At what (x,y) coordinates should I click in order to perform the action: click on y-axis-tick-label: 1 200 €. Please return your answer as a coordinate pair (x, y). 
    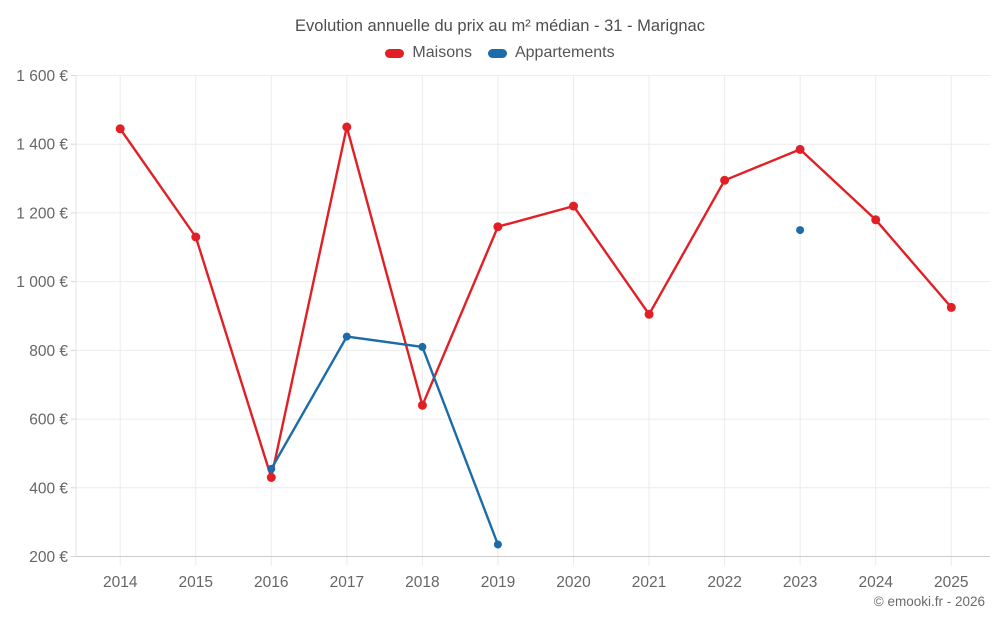
    Looking at the image, I should click on (42, 213).